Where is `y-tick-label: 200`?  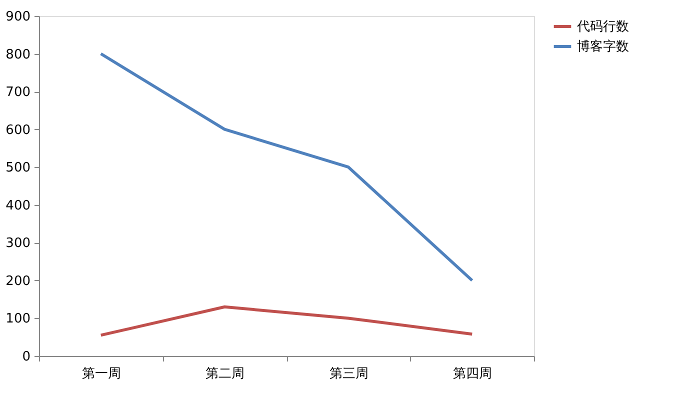 y-tick-label: 200 is located at coordinates (18, 281).